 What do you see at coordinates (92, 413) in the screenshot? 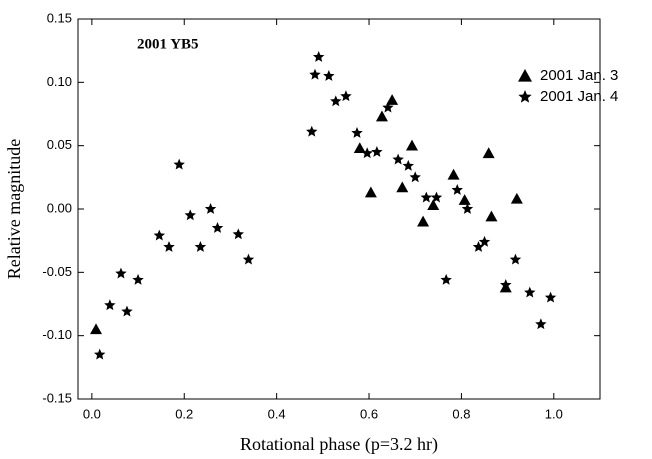
I see `x-tick-label: 0.0` at bounding box center [92, 413].